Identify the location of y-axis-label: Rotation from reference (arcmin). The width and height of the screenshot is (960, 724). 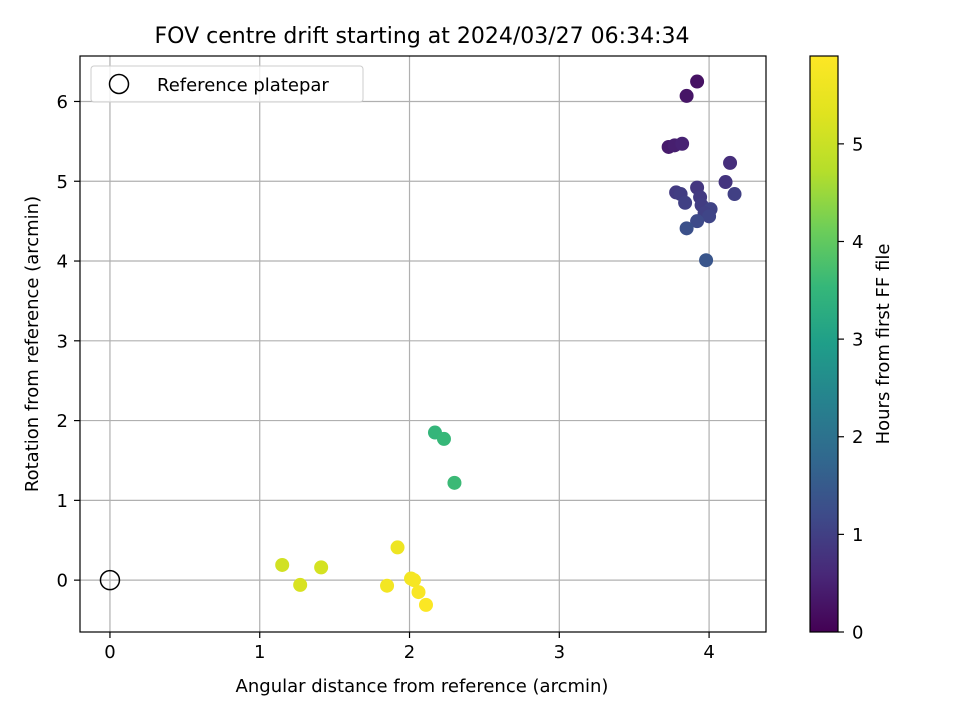
(32, 344).